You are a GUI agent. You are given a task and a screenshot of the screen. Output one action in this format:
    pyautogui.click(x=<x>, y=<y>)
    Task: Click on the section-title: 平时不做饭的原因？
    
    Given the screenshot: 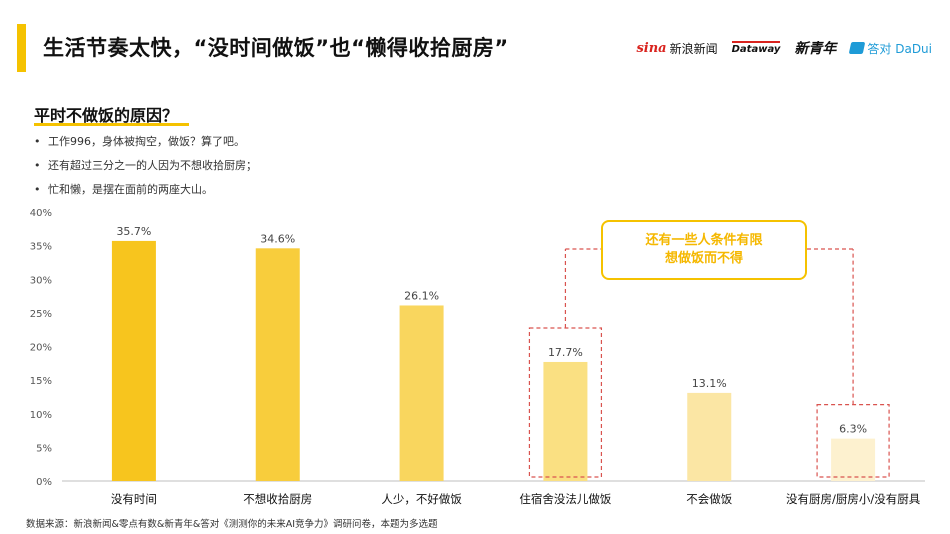 What is the action you would take?
    pyautogui.click(x=106, y=115)
    